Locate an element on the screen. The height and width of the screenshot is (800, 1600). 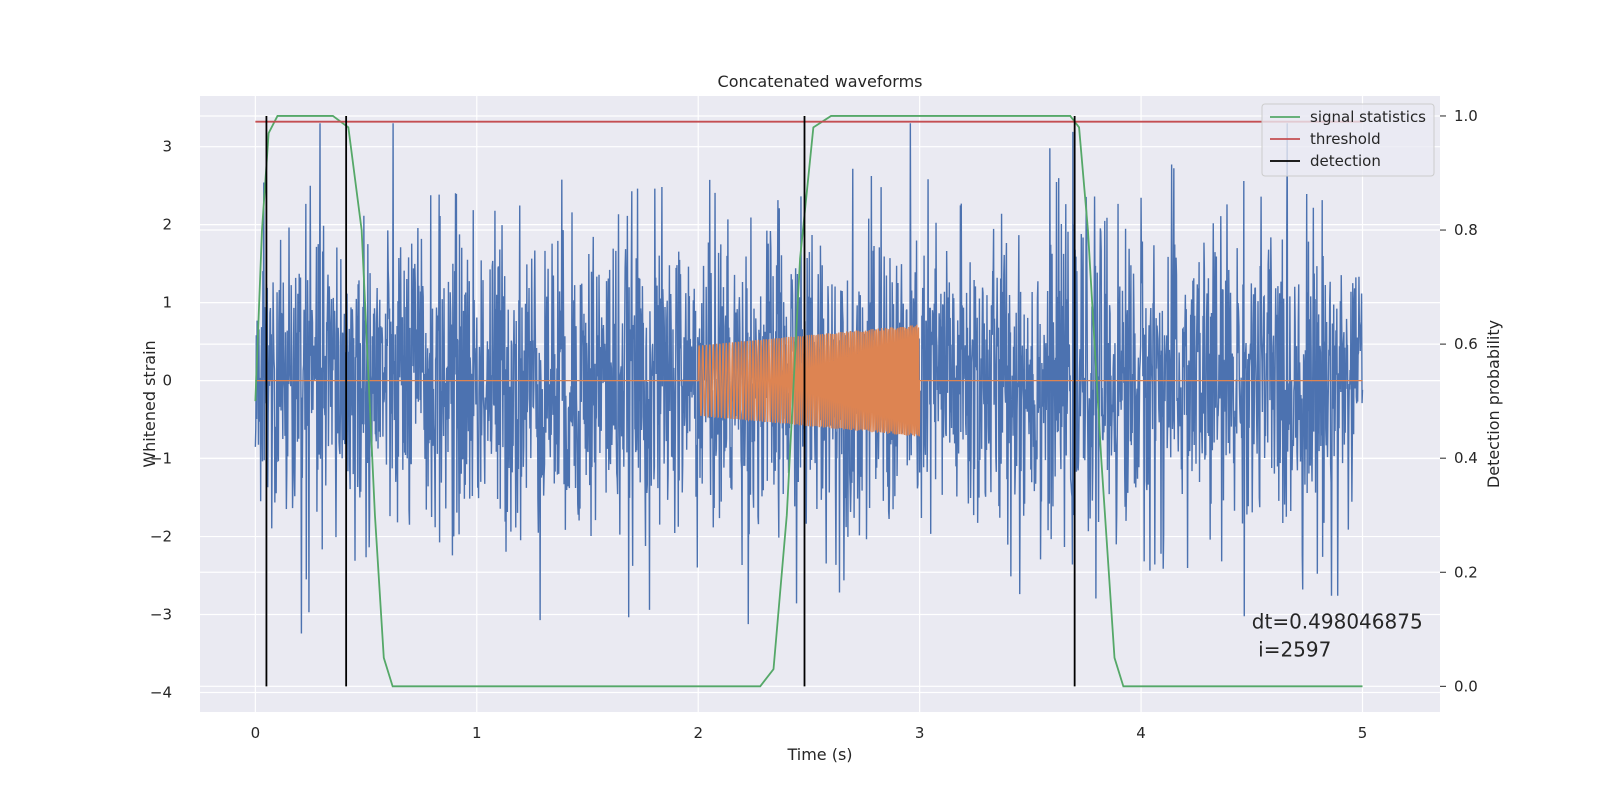
chart-title: Concatenated waveforms is located at coordinates (820, 81).